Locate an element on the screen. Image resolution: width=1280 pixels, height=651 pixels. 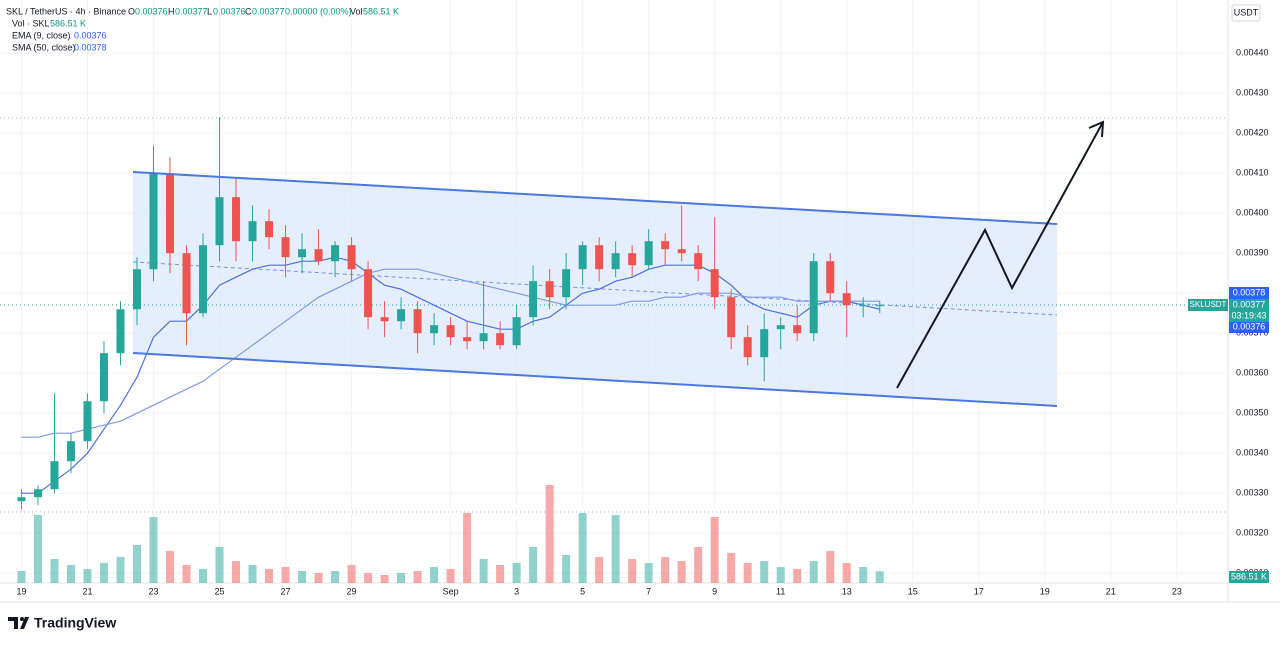
y-tick-label: 0.00430 is located at coordinates (1252, 93).